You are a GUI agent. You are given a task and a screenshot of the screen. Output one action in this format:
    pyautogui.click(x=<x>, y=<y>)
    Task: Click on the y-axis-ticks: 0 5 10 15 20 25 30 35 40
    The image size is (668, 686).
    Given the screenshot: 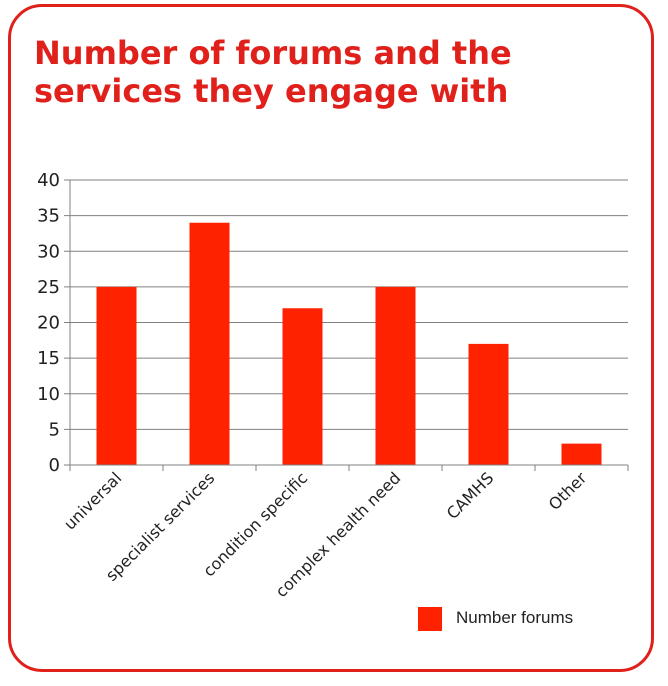 What is the action you would take?
    pyautogui.click(x=53, y=323)
    